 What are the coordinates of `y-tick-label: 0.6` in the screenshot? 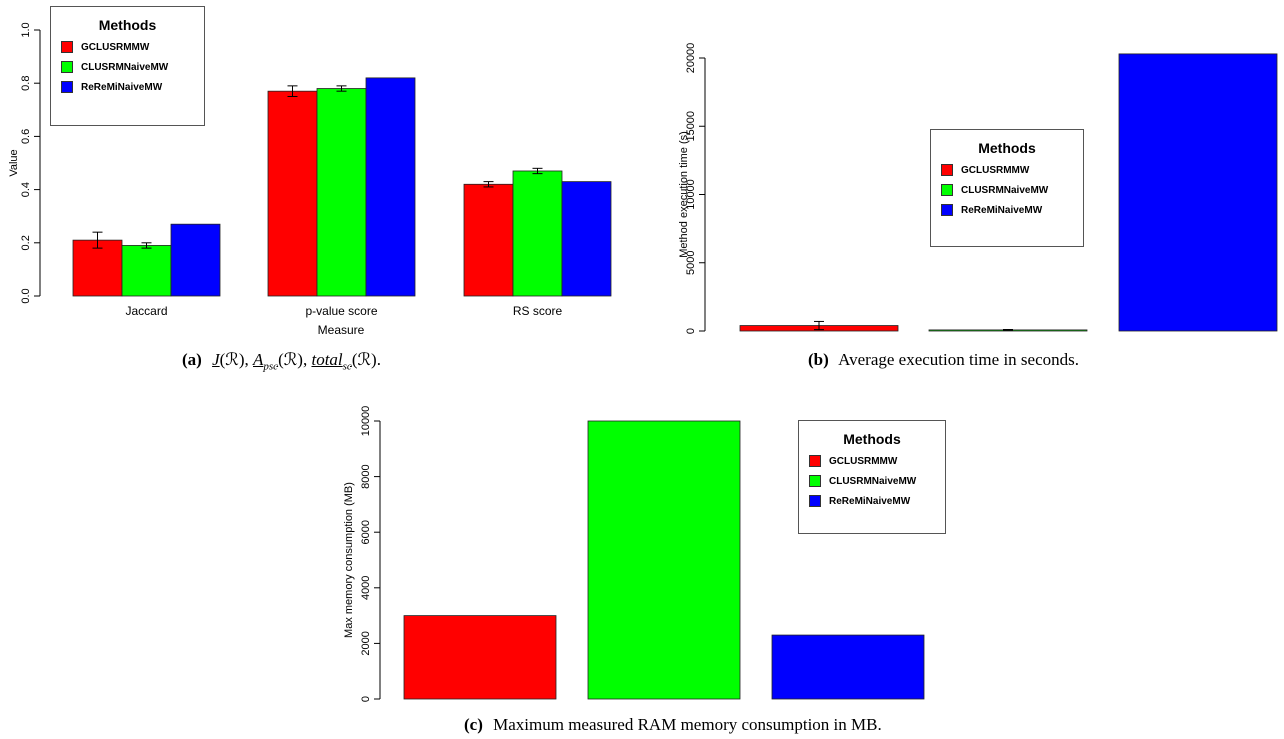 It's located at (26, 136).